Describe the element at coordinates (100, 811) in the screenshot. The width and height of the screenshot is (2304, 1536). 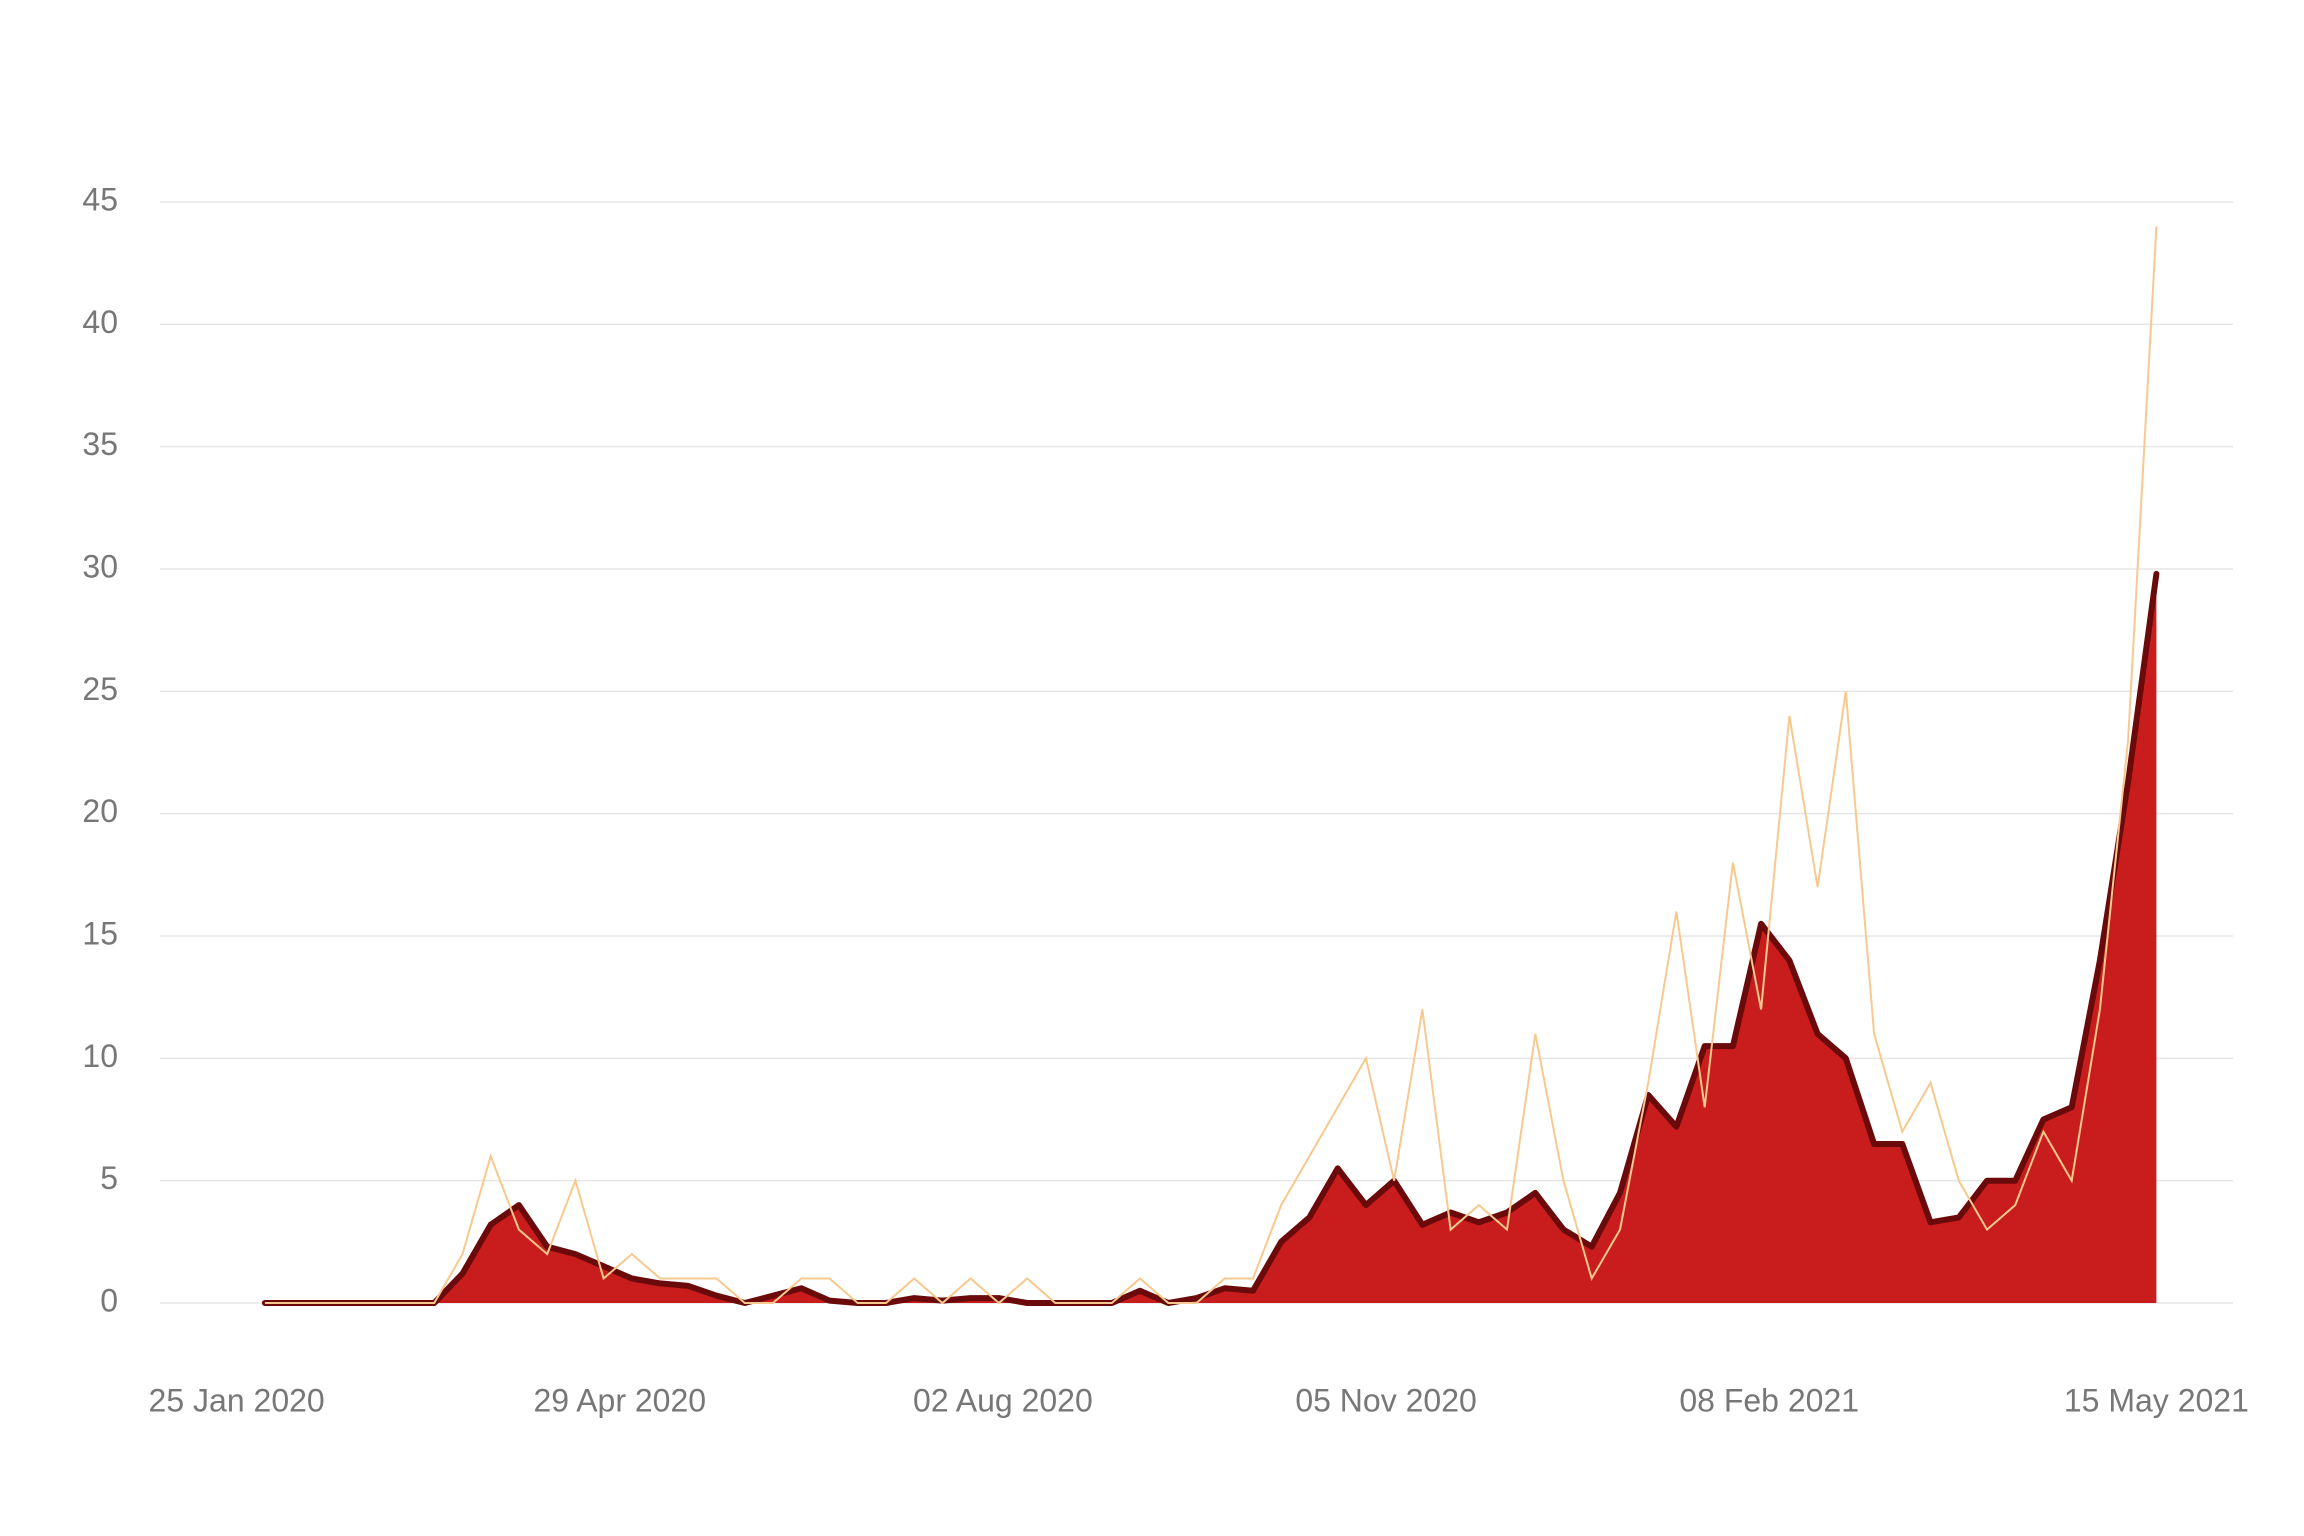
I see `y-tick-label: 20` at that location.